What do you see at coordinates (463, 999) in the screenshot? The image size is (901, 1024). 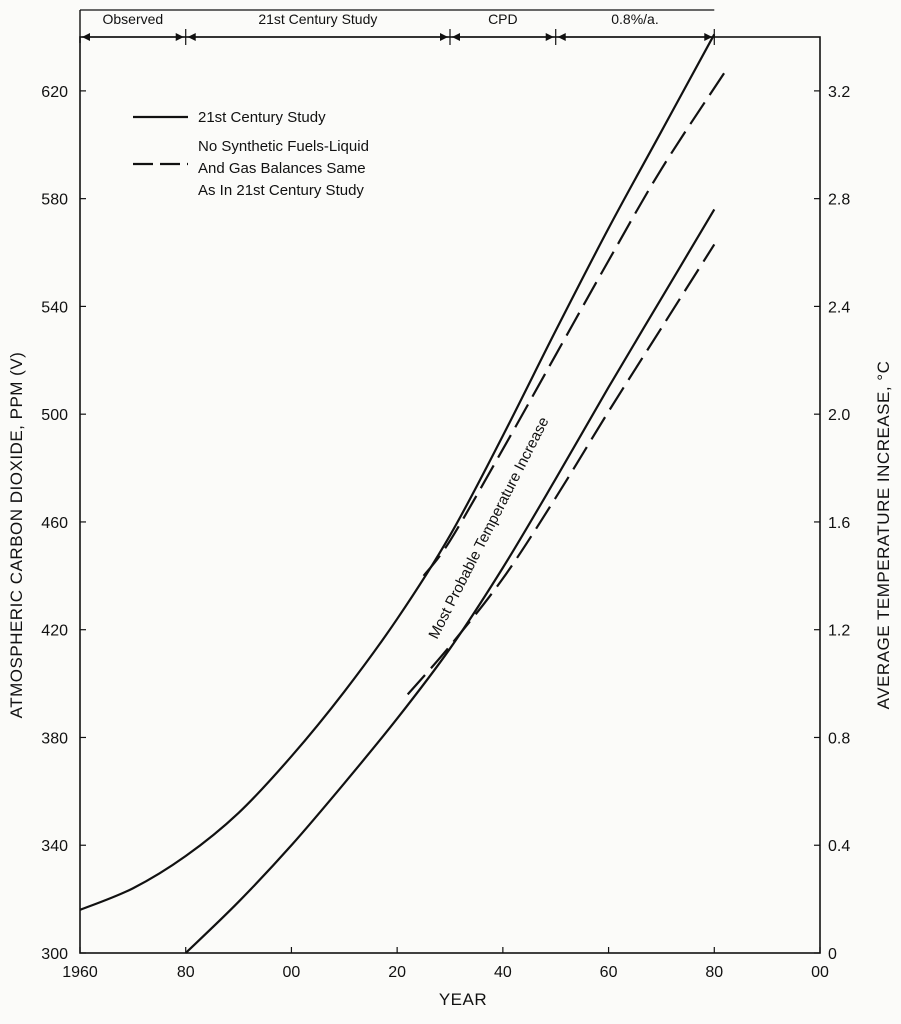 I see `x-axis-label: YEAR` at bounding box center [463, 999].